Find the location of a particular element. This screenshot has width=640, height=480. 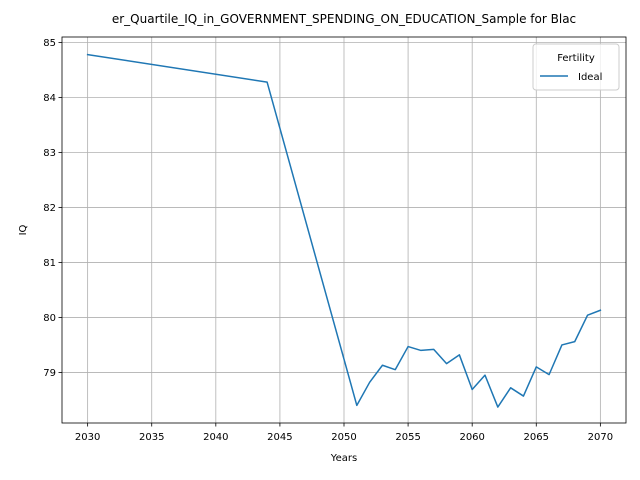

legend-title: Fertility is located at coordinates (576, 58).